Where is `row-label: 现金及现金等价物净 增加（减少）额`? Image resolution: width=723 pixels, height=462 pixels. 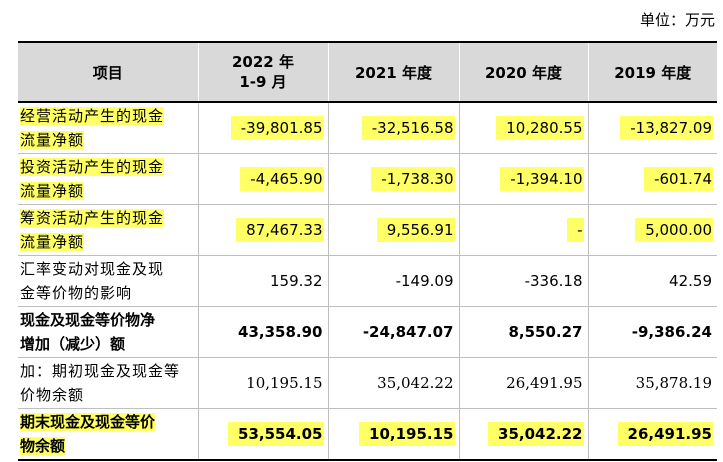 row-label: 现金及现金等价物净 增加（减少）额 is located at coordinates (108, 332).